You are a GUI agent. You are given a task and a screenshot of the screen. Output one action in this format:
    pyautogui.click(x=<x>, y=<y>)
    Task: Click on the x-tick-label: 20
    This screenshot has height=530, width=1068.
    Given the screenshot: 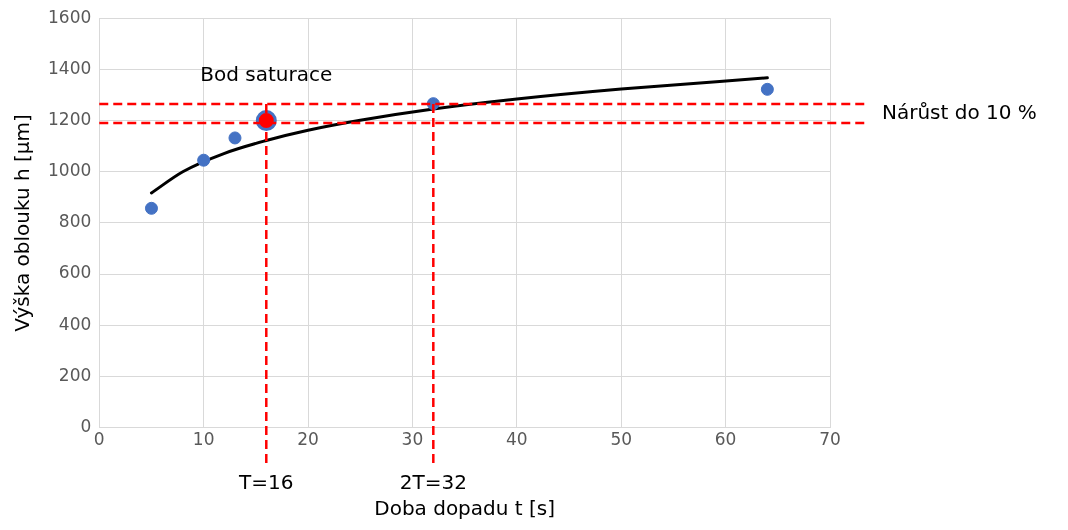 What is the action you would take?
    pyautogui.click(x=308, y=439)
    